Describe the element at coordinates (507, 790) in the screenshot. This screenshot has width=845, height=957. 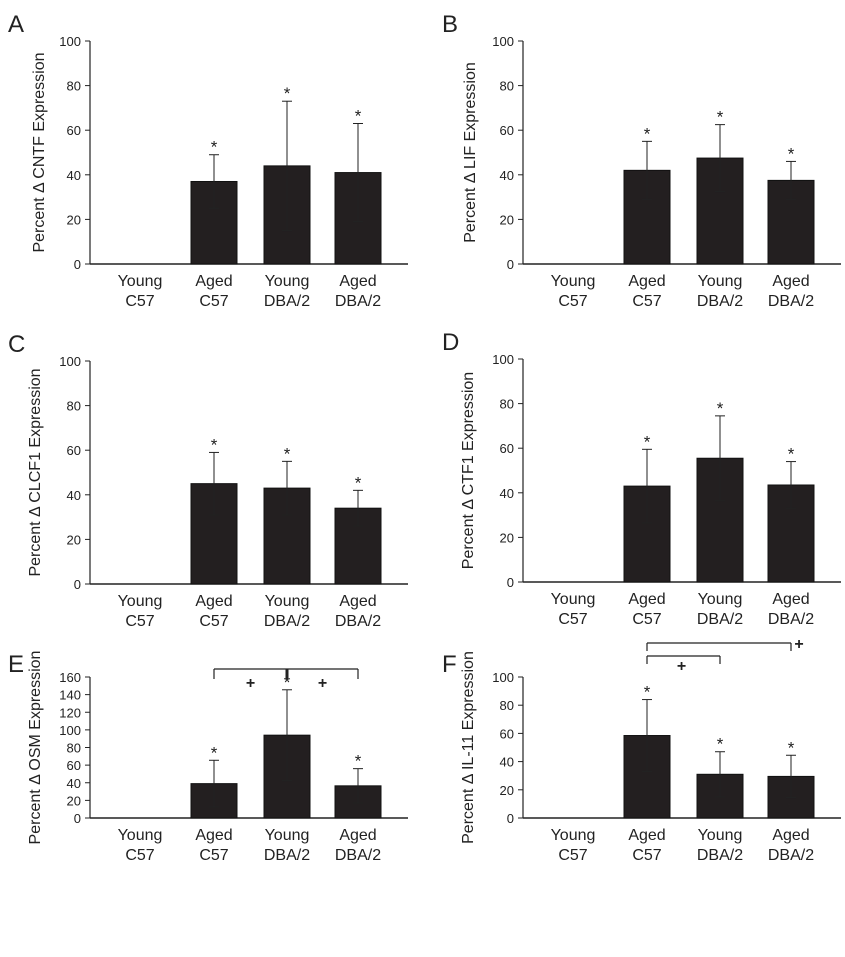
I see `panel-f-ytick-label: 20` at that location.